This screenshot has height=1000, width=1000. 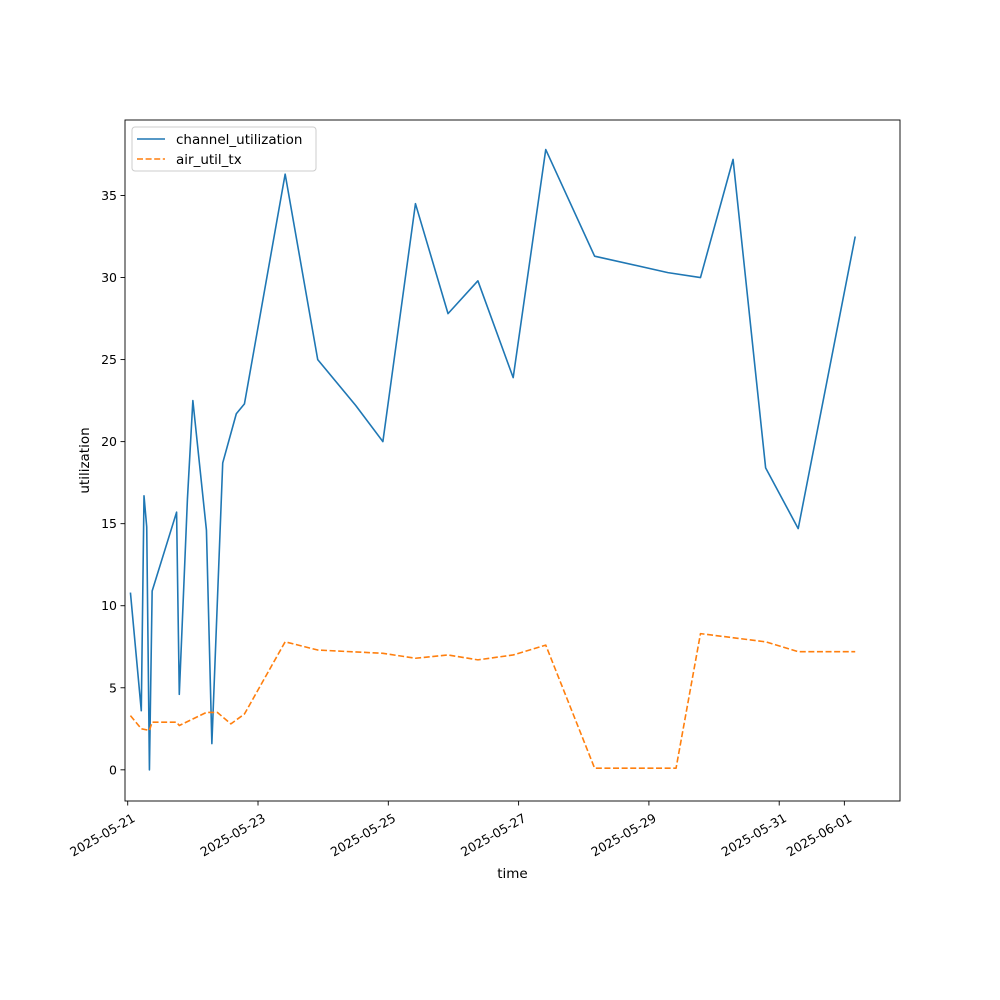 What do you see at coordinates (109, 441) in the screenshot?
I see `y-tick-label: 20` at bounding box center [109, 441].